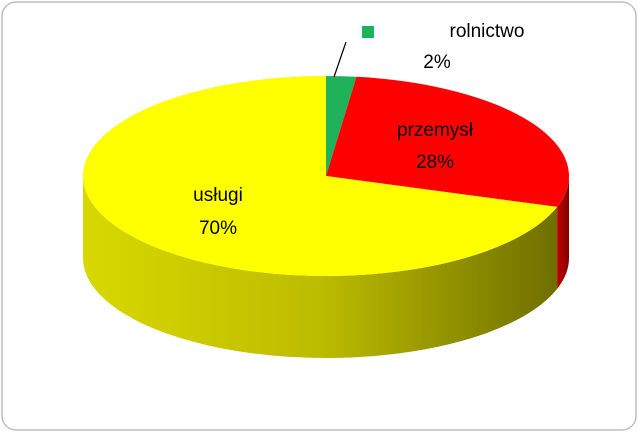  What do you see at coordinates (563, 232) in the screenshot?
I see `slice-side` at bounding box center [563, 232].